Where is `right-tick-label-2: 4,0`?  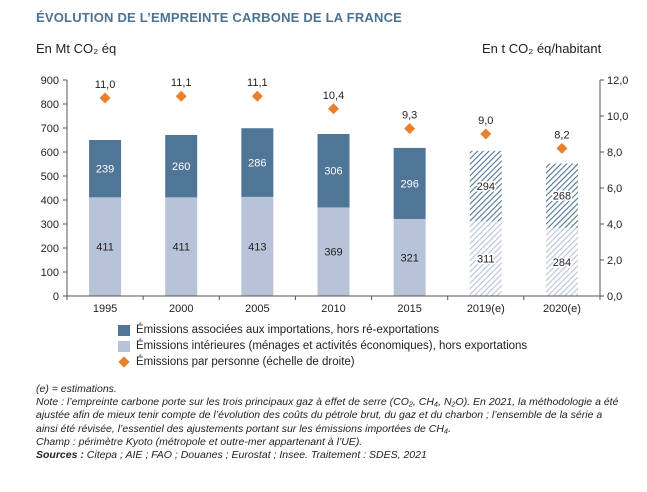
right-tick-label-2: 4,0 is located at coordinates (614, 225).